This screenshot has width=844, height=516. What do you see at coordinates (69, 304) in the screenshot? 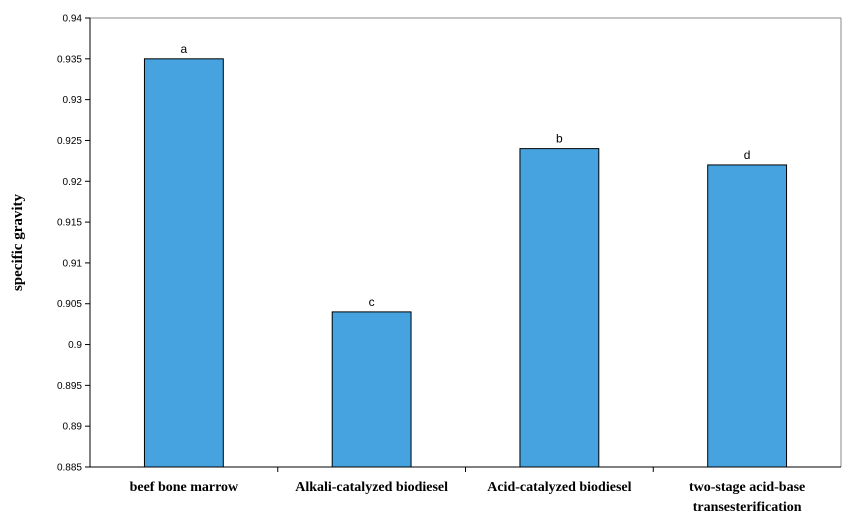
I see `y-tick-label: 0.905` at bounding box center [69, 304].